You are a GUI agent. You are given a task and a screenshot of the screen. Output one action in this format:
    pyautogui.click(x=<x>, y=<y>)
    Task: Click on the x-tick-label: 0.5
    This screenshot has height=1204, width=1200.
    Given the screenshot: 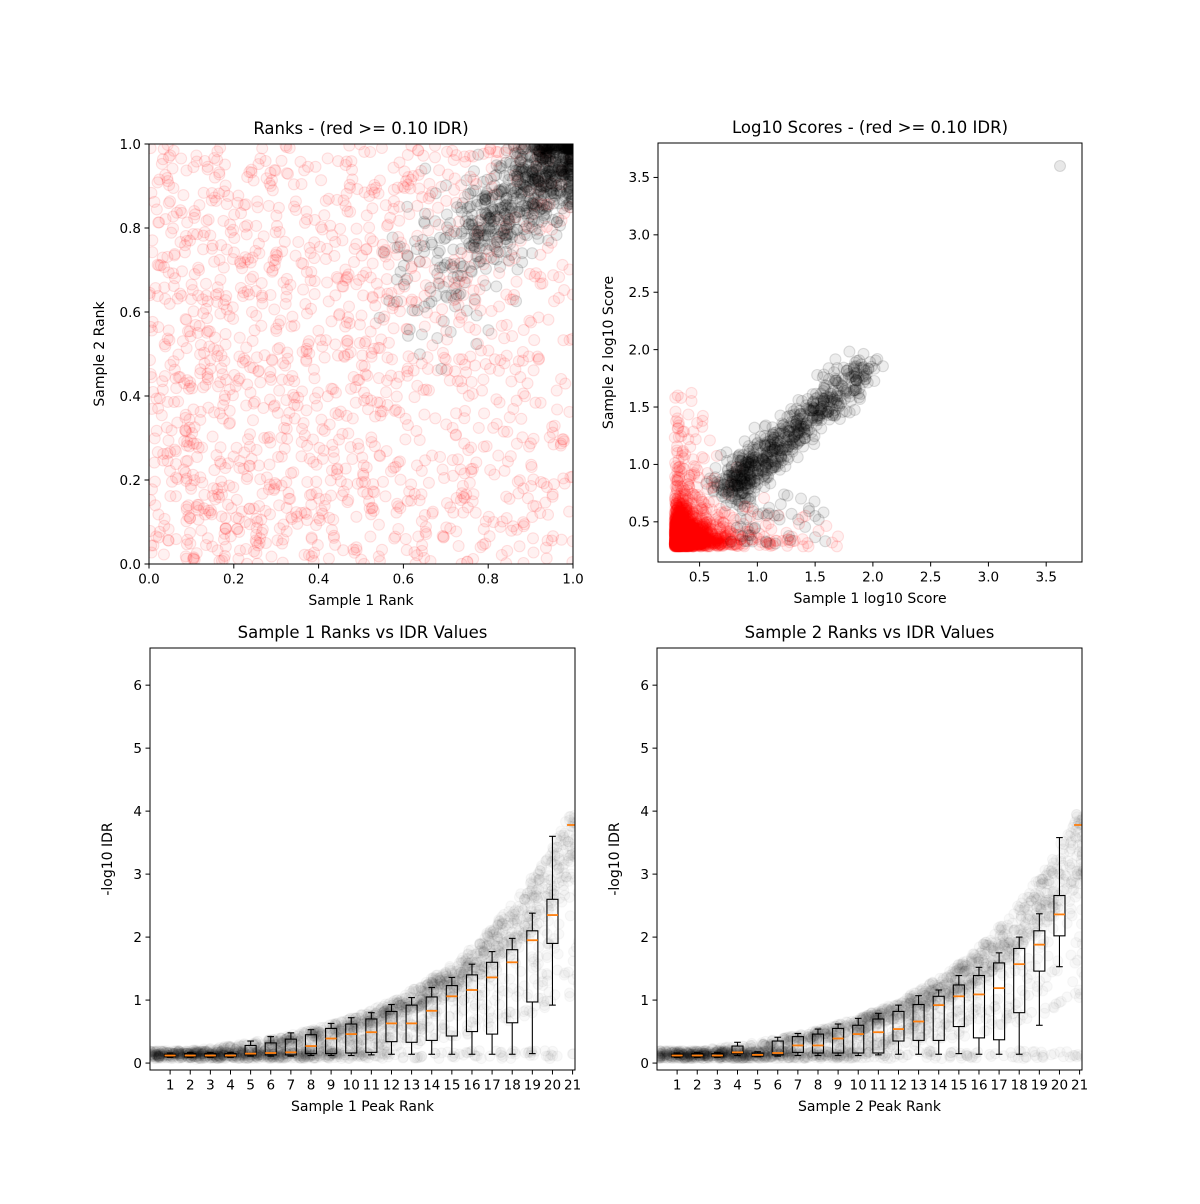 What is the action you would take?
    pyautogui.click(x=699, y=578)
    